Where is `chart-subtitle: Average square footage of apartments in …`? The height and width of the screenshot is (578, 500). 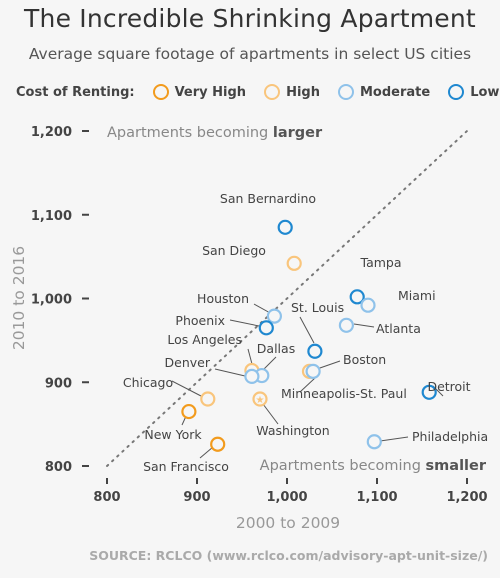 chart-subtitle: Average square footage of apartments in … is located at coordinates (250, 54).